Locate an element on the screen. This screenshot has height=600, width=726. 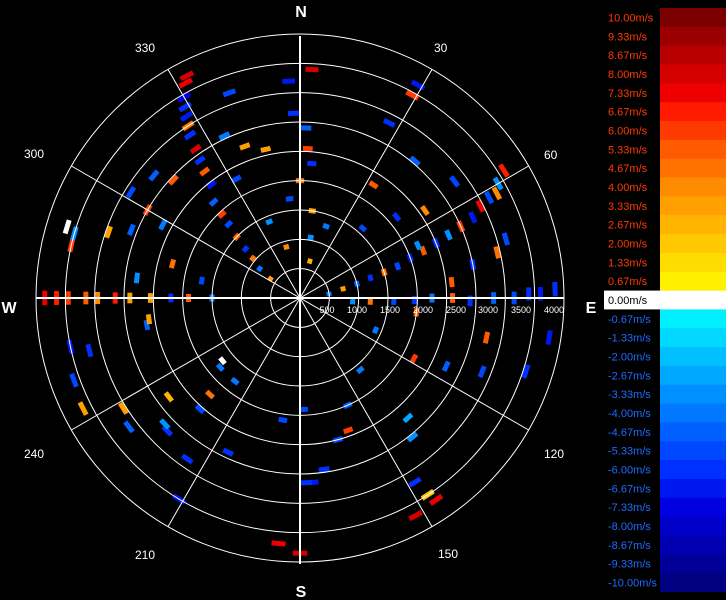
angle-label-210: 210 is located at coordinates (145, 555).